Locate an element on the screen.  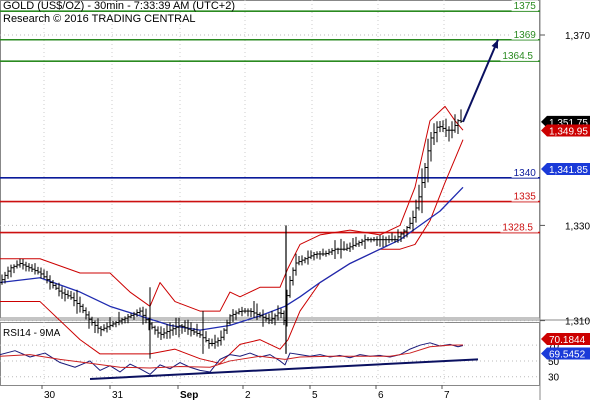
rsi-tick-label: 30 is located at coordinates (554, 378).